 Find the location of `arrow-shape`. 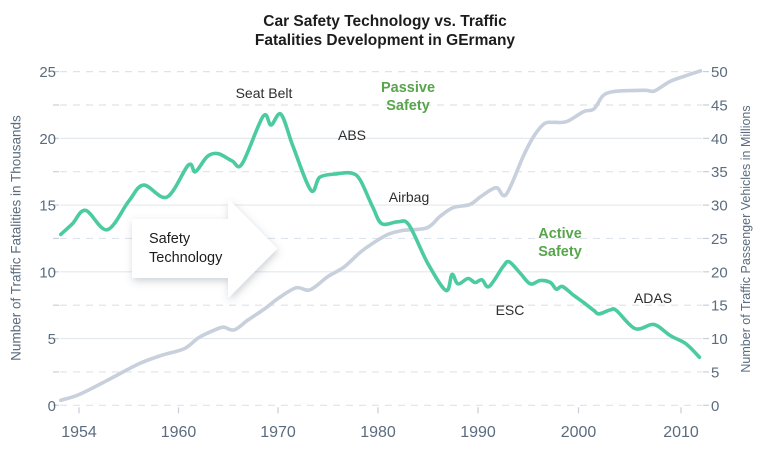

arrow-shape is located at coordinates (204, 248).